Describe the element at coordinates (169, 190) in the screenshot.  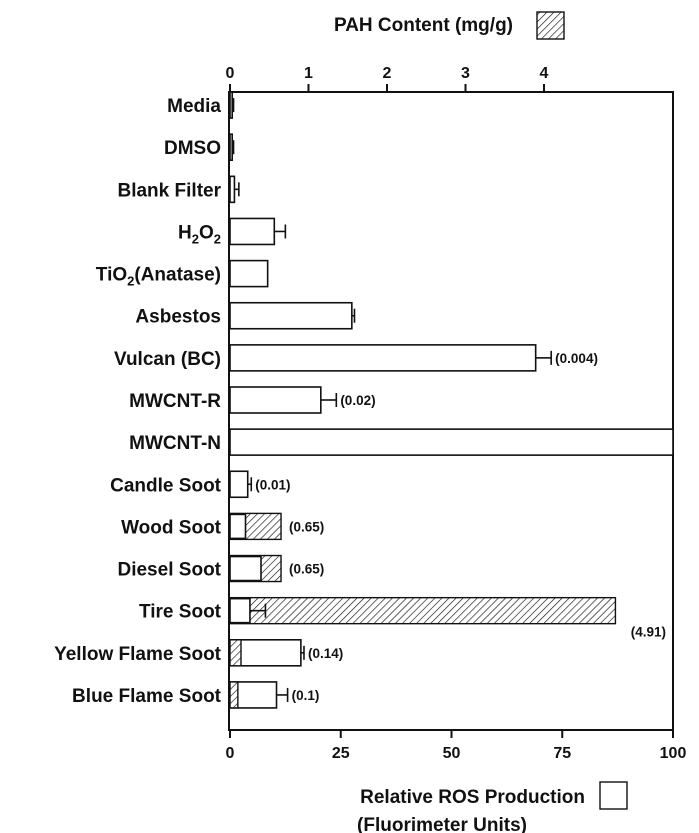
I see `category-label: Blank Filter` at that location.